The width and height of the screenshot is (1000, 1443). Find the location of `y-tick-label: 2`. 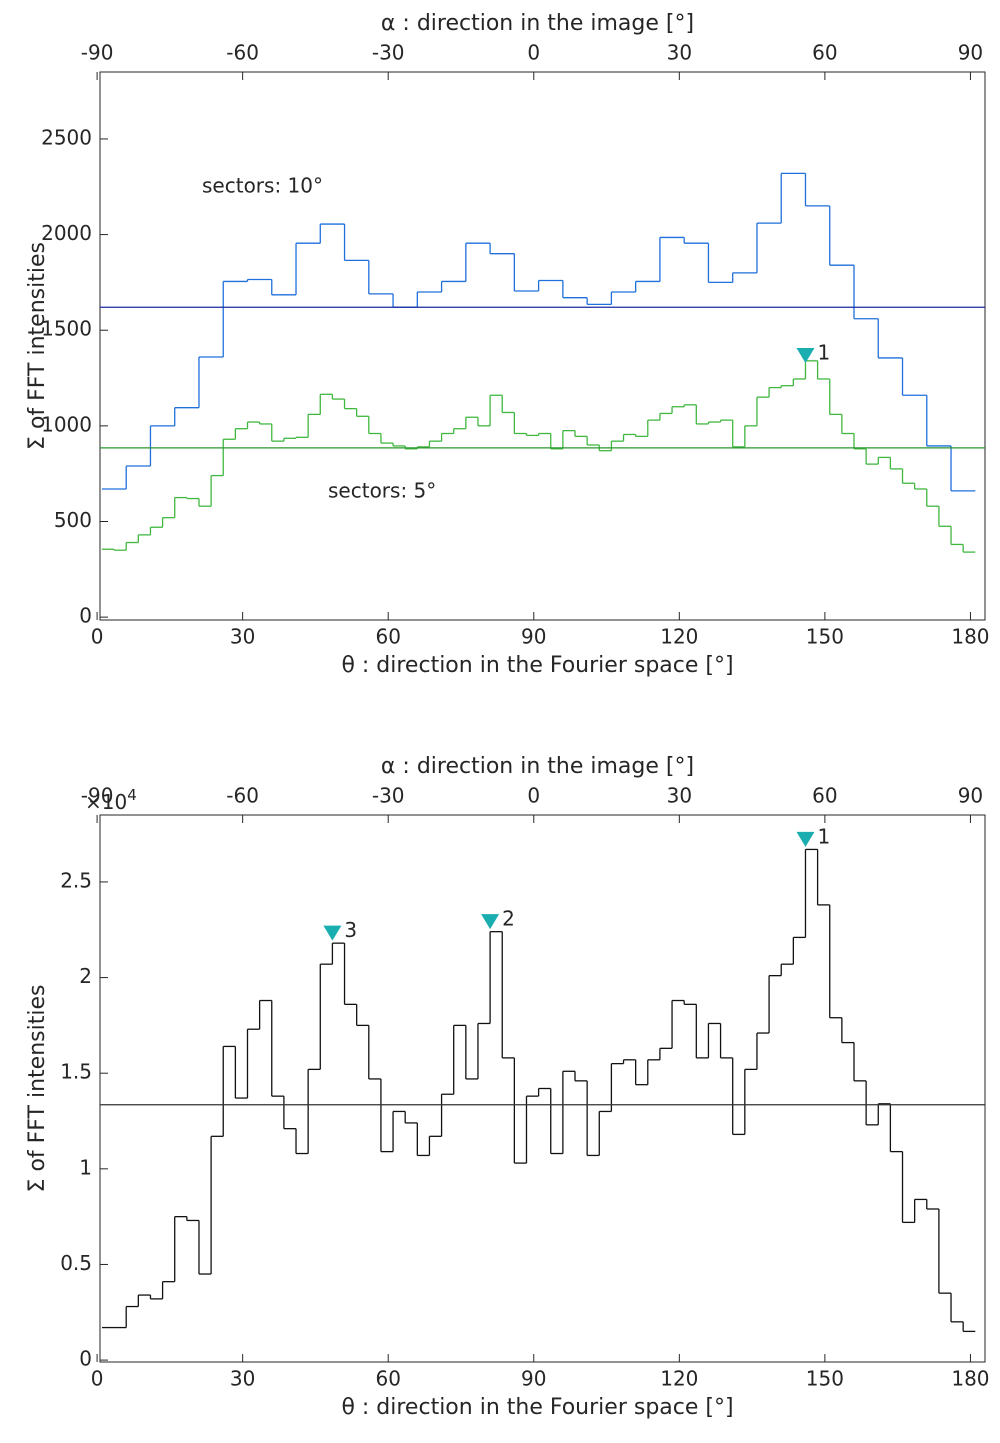

y-tick-label: 2 is located at coordinates (85, 976).